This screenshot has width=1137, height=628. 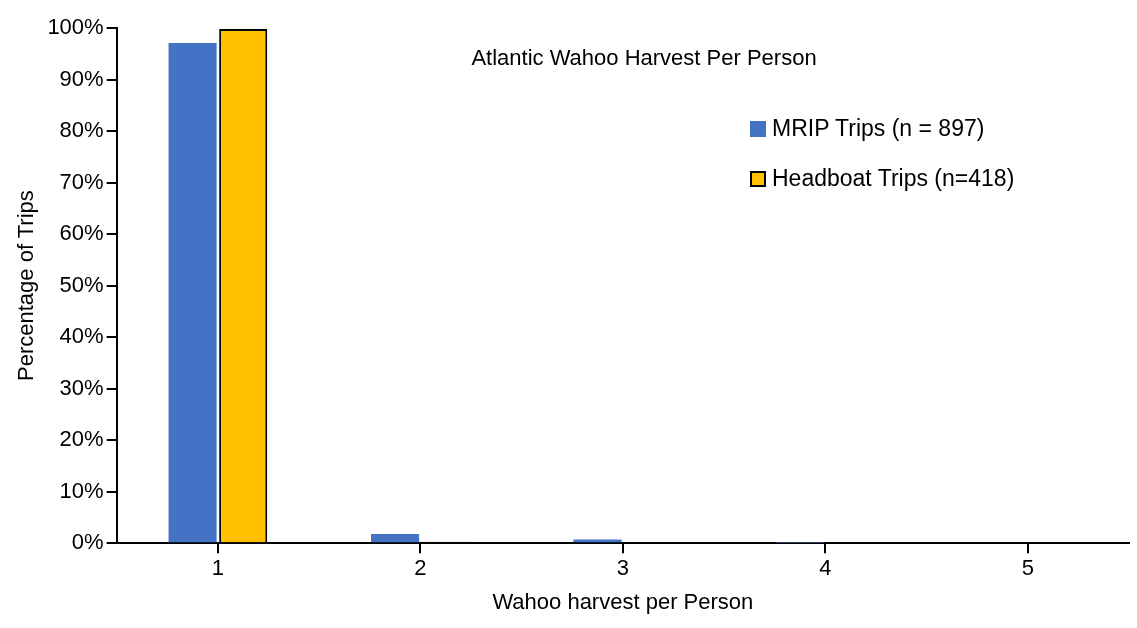 What do you see at coordinates (81, 78) in the screenshot?
I see `y-tick-label: 90%` at bounding box center [81, 78].